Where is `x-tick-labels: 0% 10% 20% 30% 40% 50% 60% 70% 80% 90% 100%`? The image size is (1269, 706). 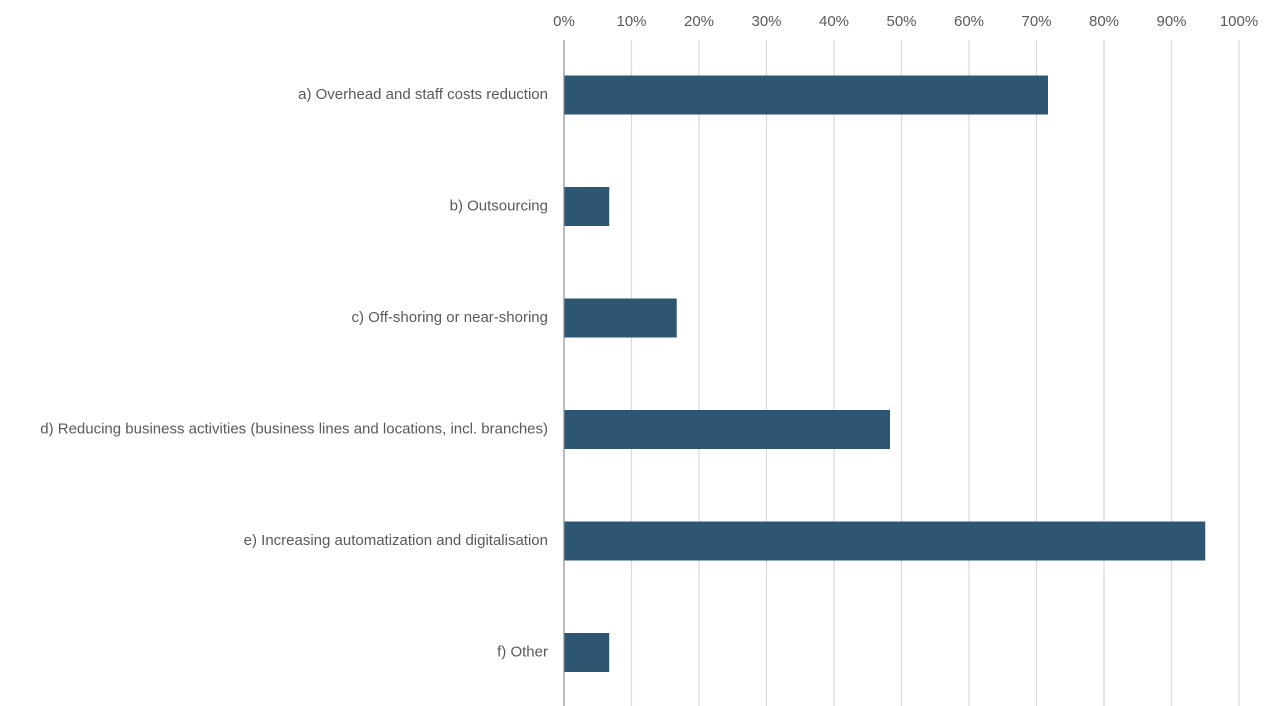
x-tick-labels: 0% 10% 20% 30% 40% 50% 60% 70% 80% 90% 100% is located at coordinates (905, 21).